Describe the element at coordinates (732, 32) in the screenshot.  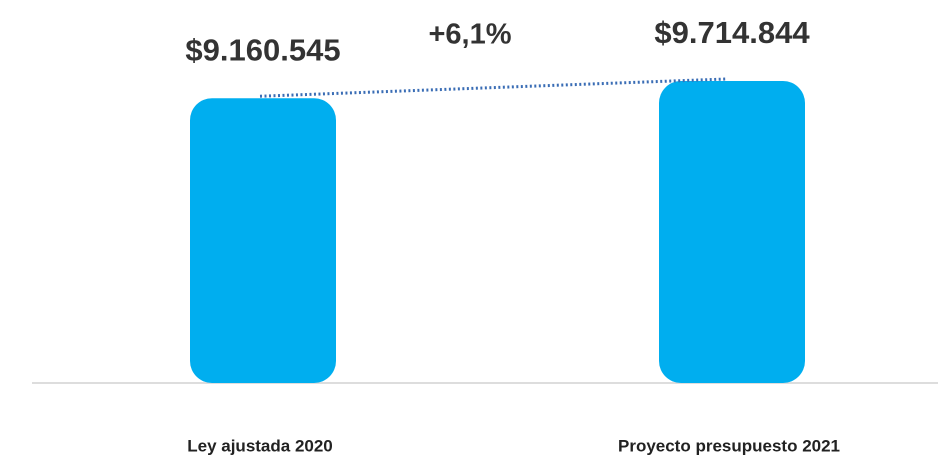
I see `value-label: $9.714.844` at that location.